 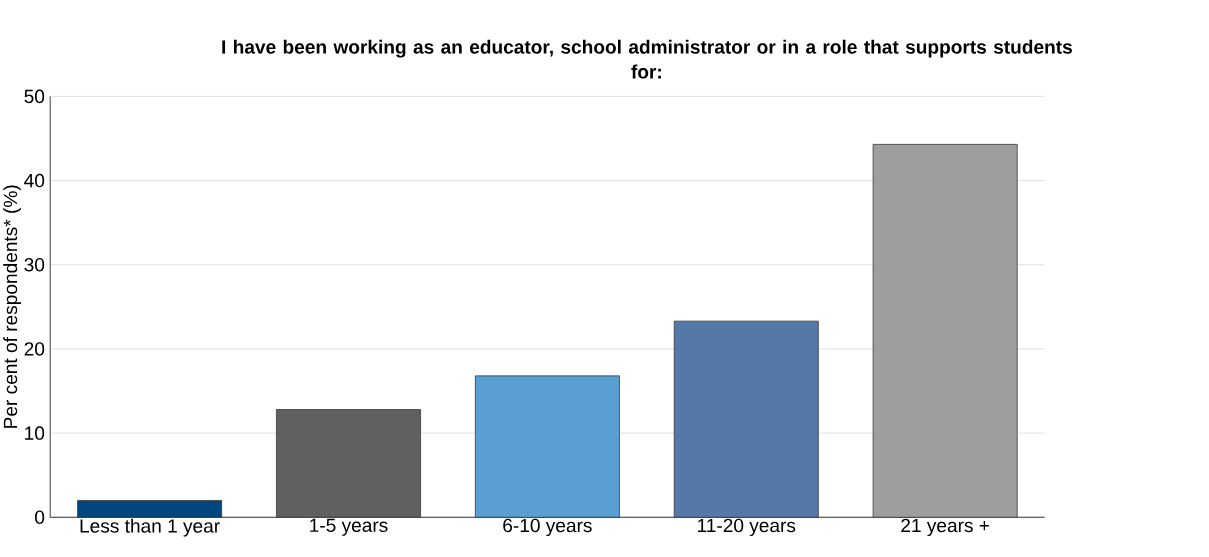 What do you see at coordinates (945, 527) in the screenshot?
I see `x-tick-label: 21 years +` at bounding box center [945, 527].